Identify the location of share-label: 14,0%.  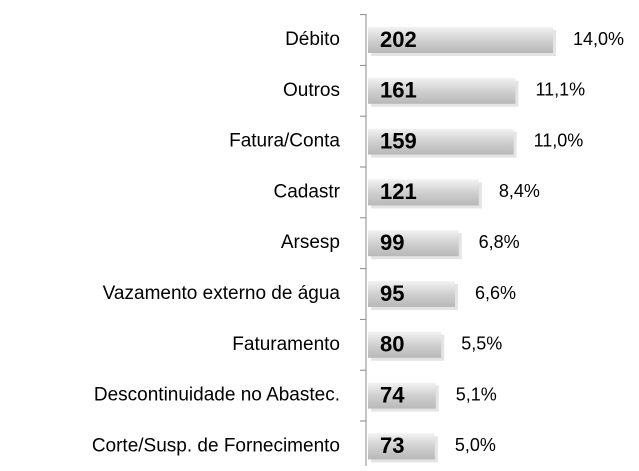
(598, 39).